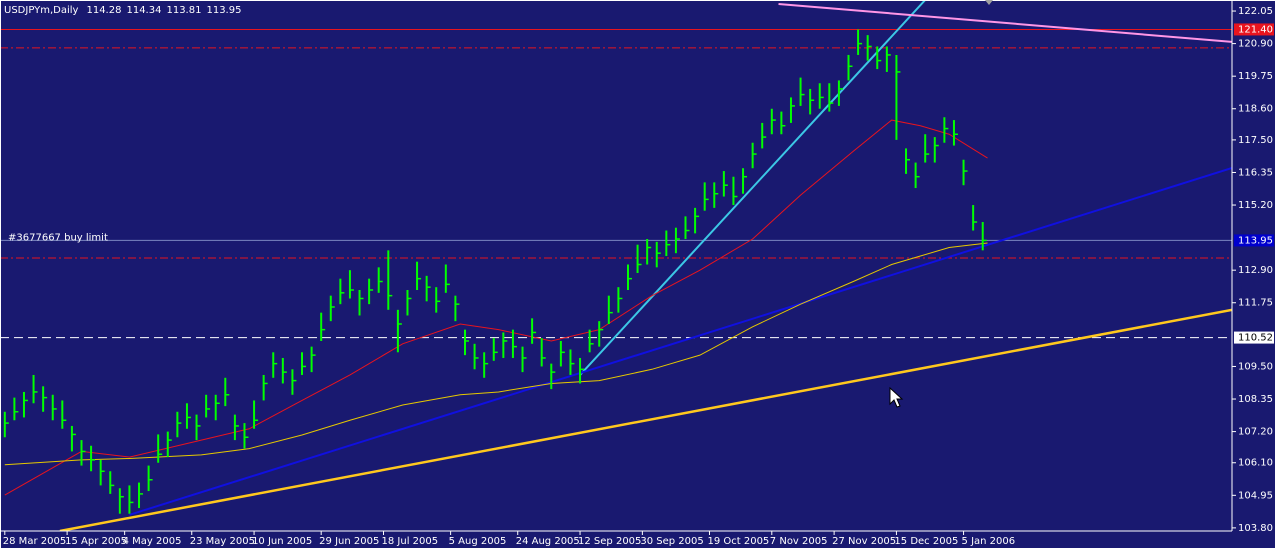  I want to click on x-tick-label: 10 Jun 2005, so click(282, 541).